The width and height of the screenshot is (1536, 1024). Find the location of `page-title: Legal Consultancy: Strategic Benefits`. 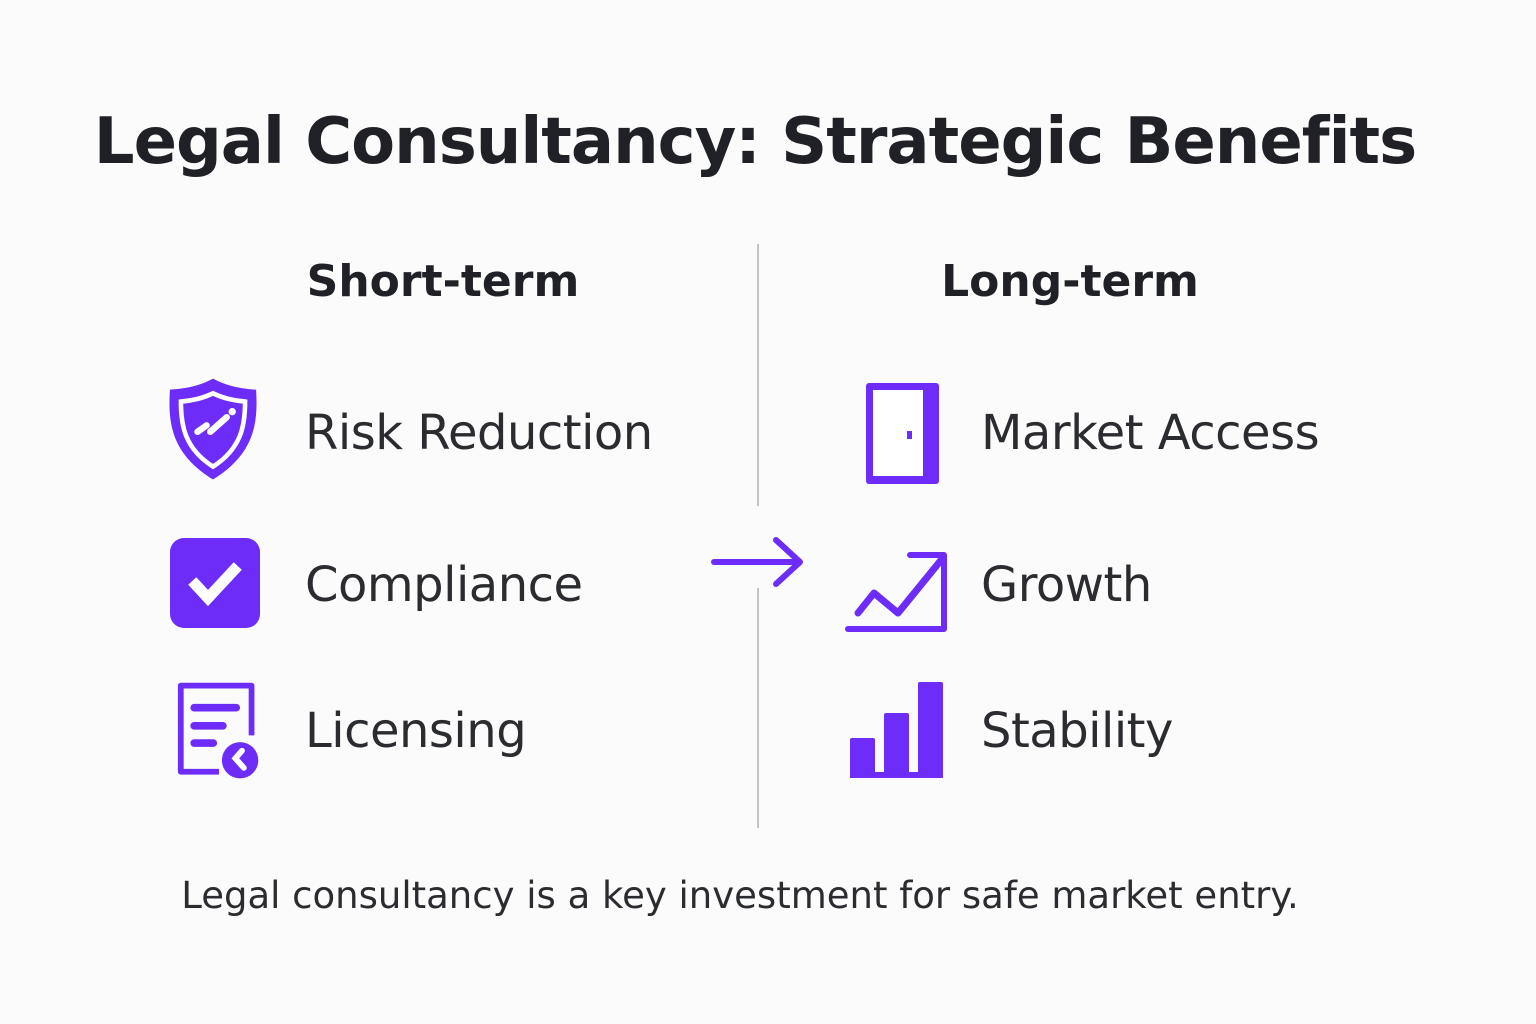

page-title: Legal Consultancy: Strategic Benefits is located at coordinates (755, 142).